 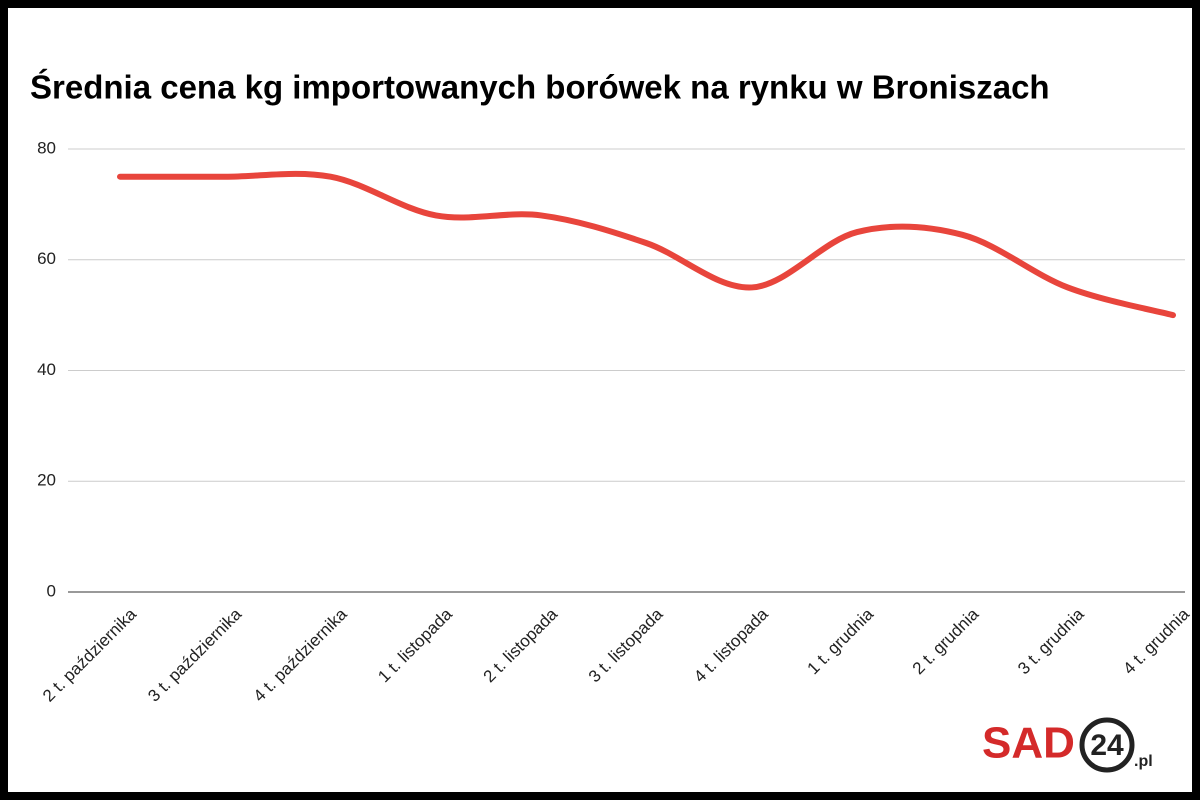 I want to click on logo: SAD 24 .pl, so click(x=1067, y=745).